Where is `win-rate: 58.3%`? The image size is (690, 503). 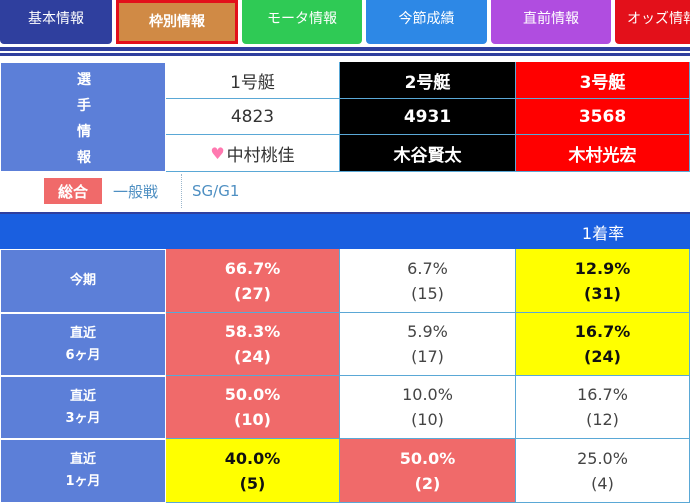 win-rate: 58.3% is located at coordinates (252, 331).